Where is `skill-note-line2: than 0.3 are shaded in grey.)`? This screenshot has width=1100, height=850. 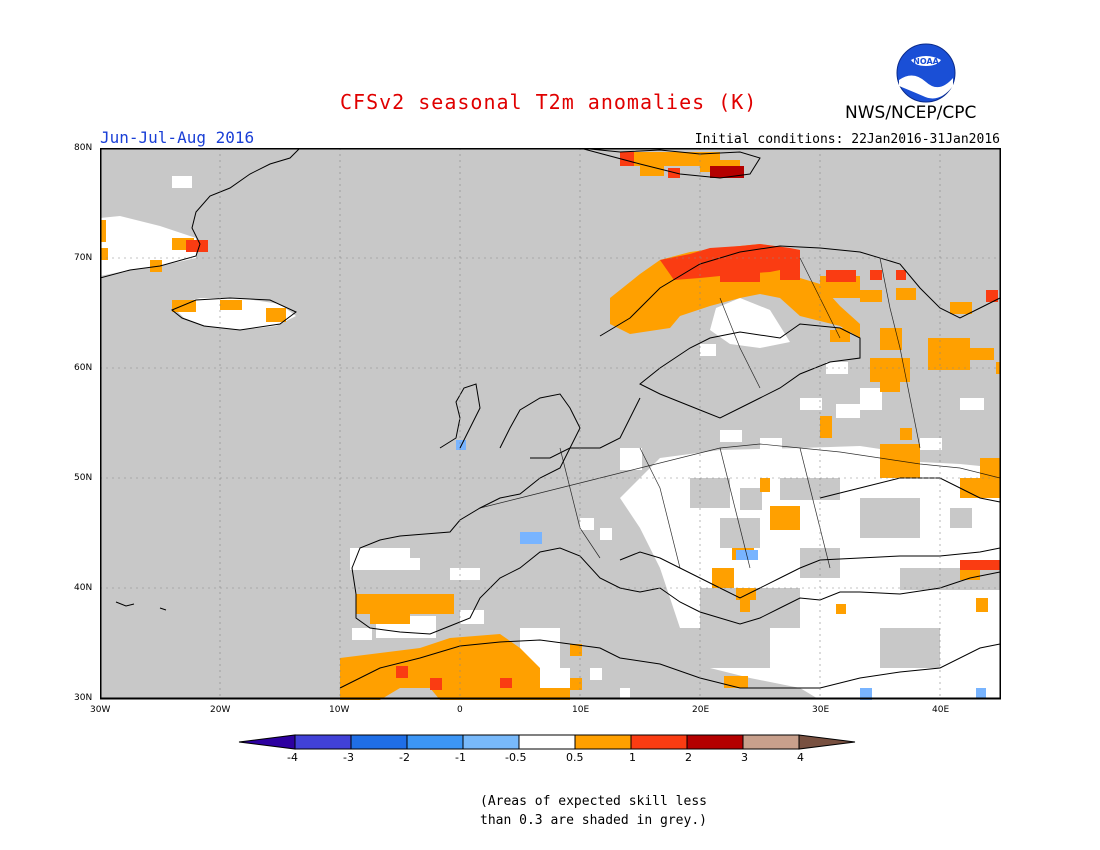
skill-note-line2: than 0.3 are shaded in grey.) is located at coordinates (593, 820).